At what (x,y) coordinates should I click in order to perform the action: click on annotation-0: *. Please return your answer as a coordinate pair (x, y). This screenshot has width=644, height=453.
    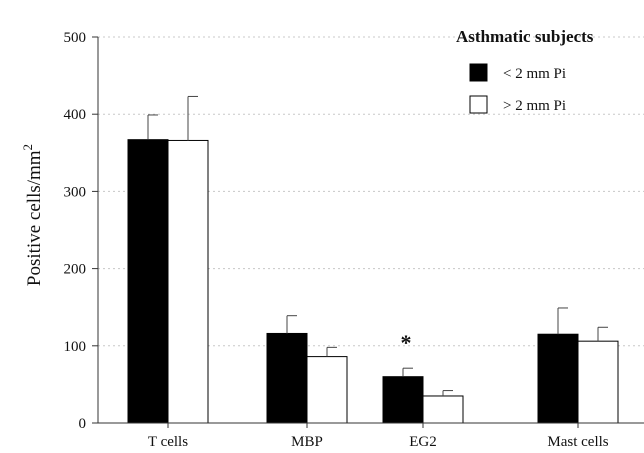
    Looking at the image, I should click on (406, 342).